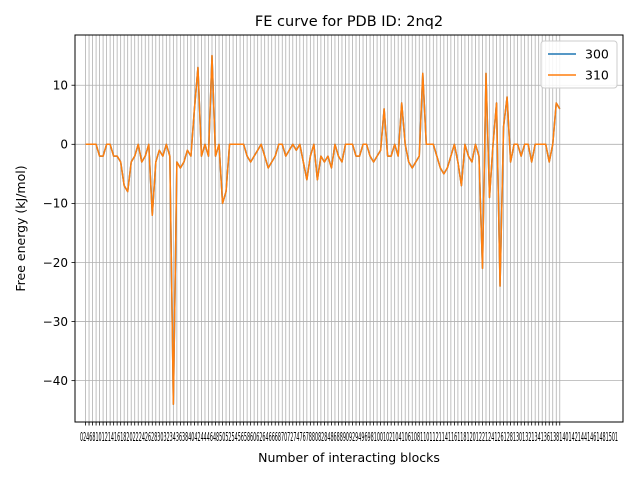  Describe the element at coordinates (55, 322) in the screenshot. I see `y-tick-label: −30` at that location.